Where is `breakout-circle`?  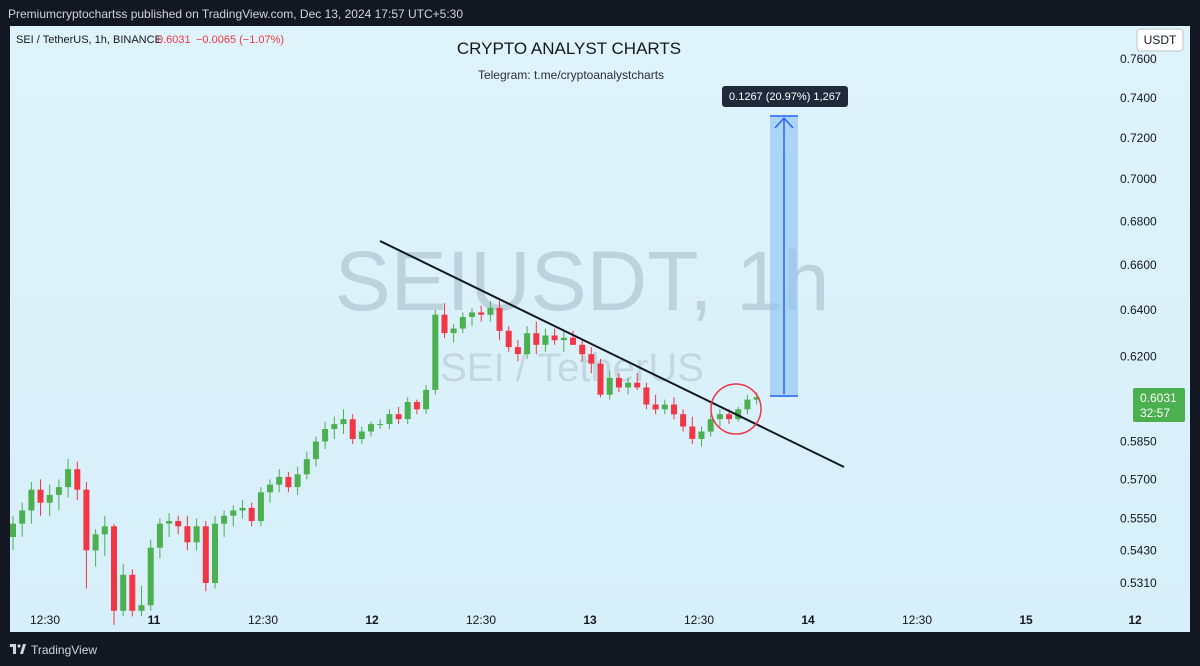
breakout-circle is located at coordinates (736, 409).